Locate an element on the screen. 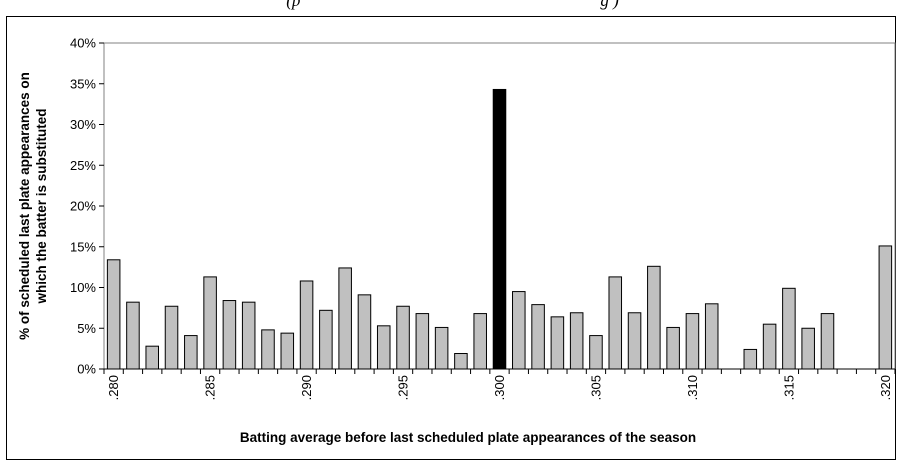  y-tick-label: 35% is located at coordinates (83, 83).